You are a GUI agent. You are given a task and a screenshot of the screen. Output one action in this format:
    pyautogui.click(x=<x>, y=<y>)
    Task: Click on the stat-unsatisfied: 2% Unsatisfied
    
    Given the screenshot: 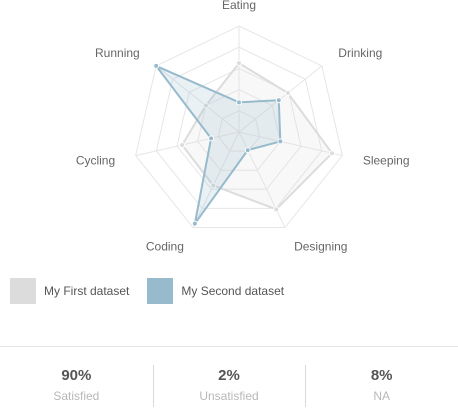 What is the action you would take?
    pyautogui.click(x=229, y=386)
    